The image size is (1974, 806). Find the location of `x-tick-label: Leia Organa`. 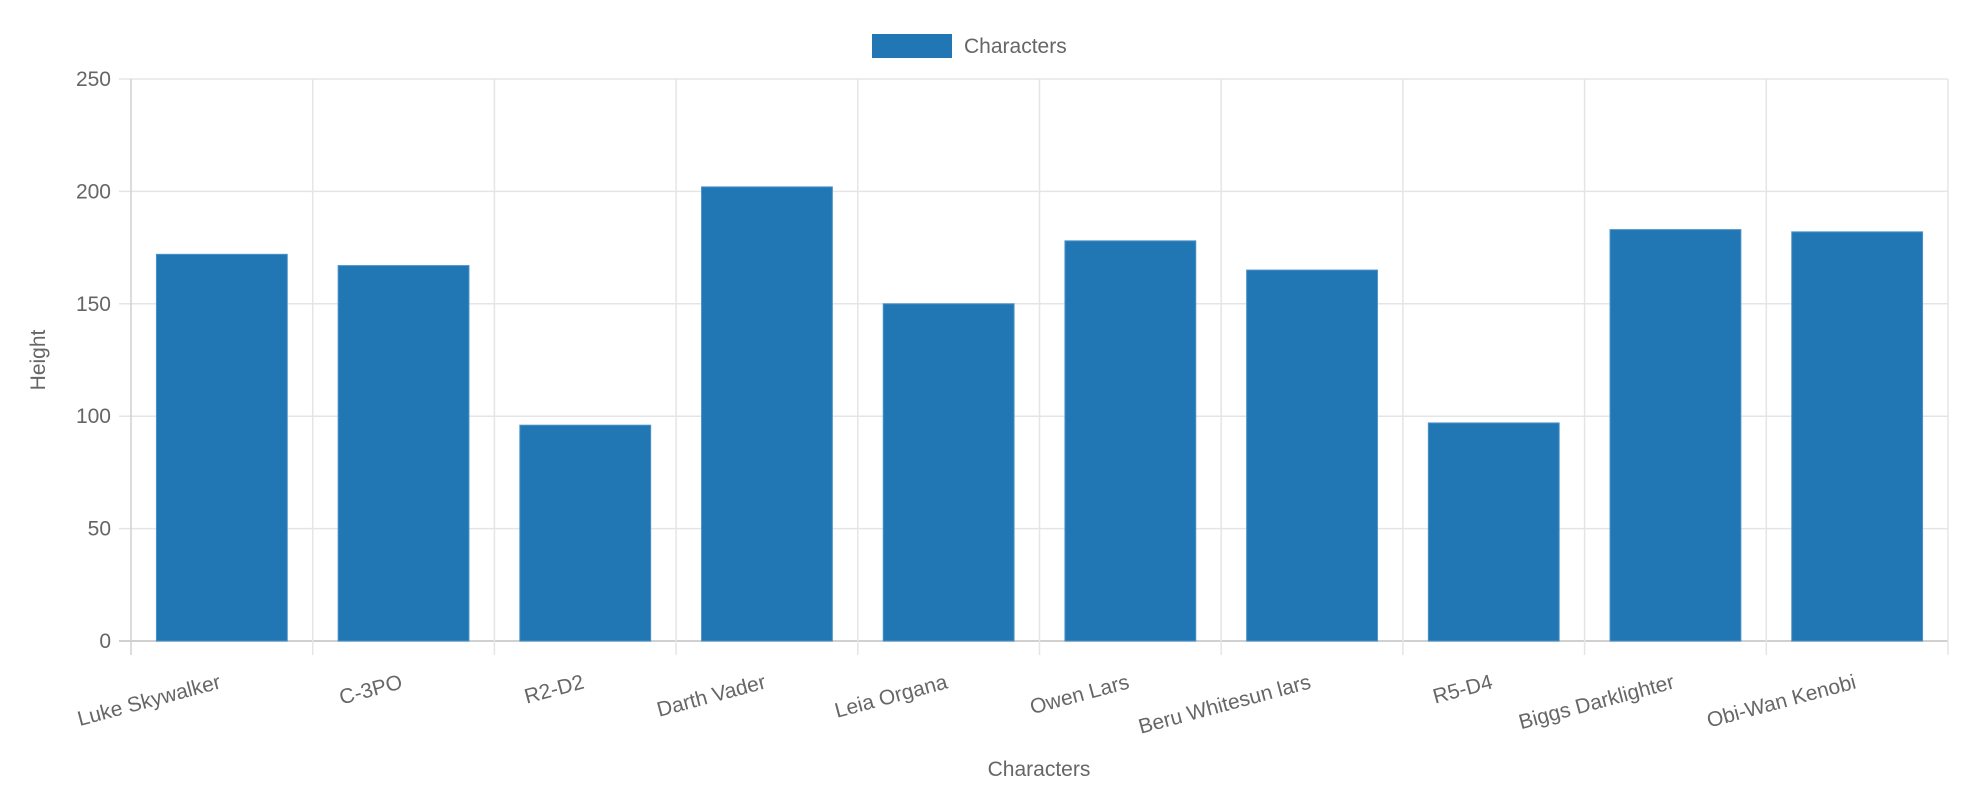

x-tick-label: Leia Organa is located at coordinates (891, 697).